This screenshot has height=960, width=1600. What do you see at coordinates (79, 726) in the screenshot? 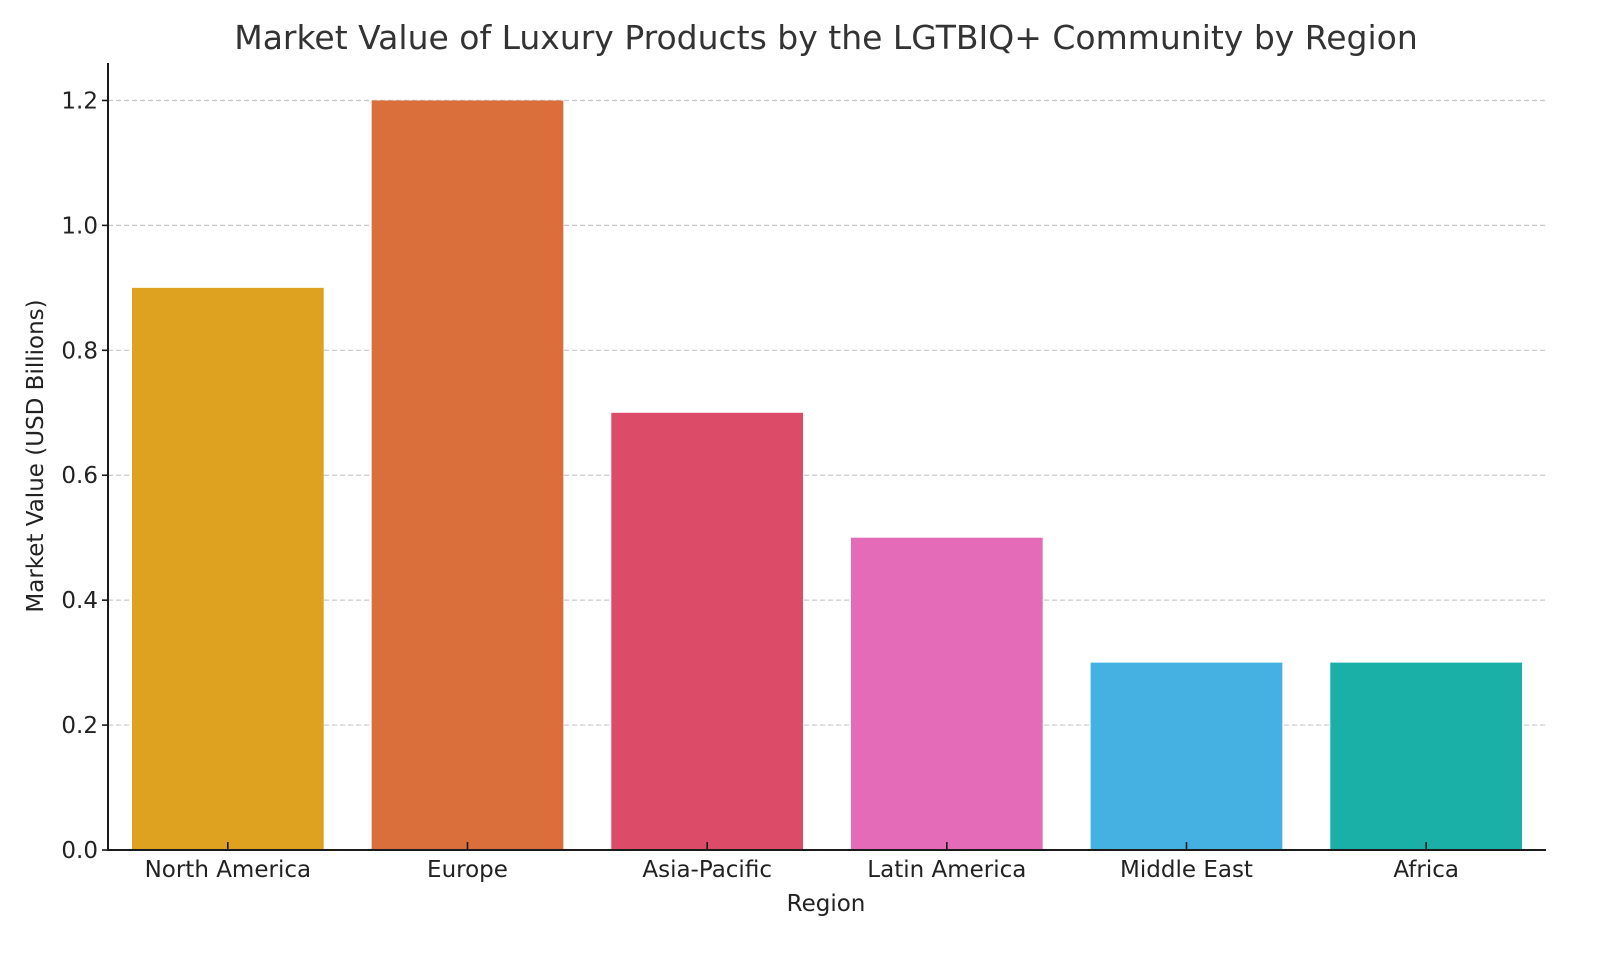
I see `y-tick-label: 0.2` at bounding box center [79, 726].